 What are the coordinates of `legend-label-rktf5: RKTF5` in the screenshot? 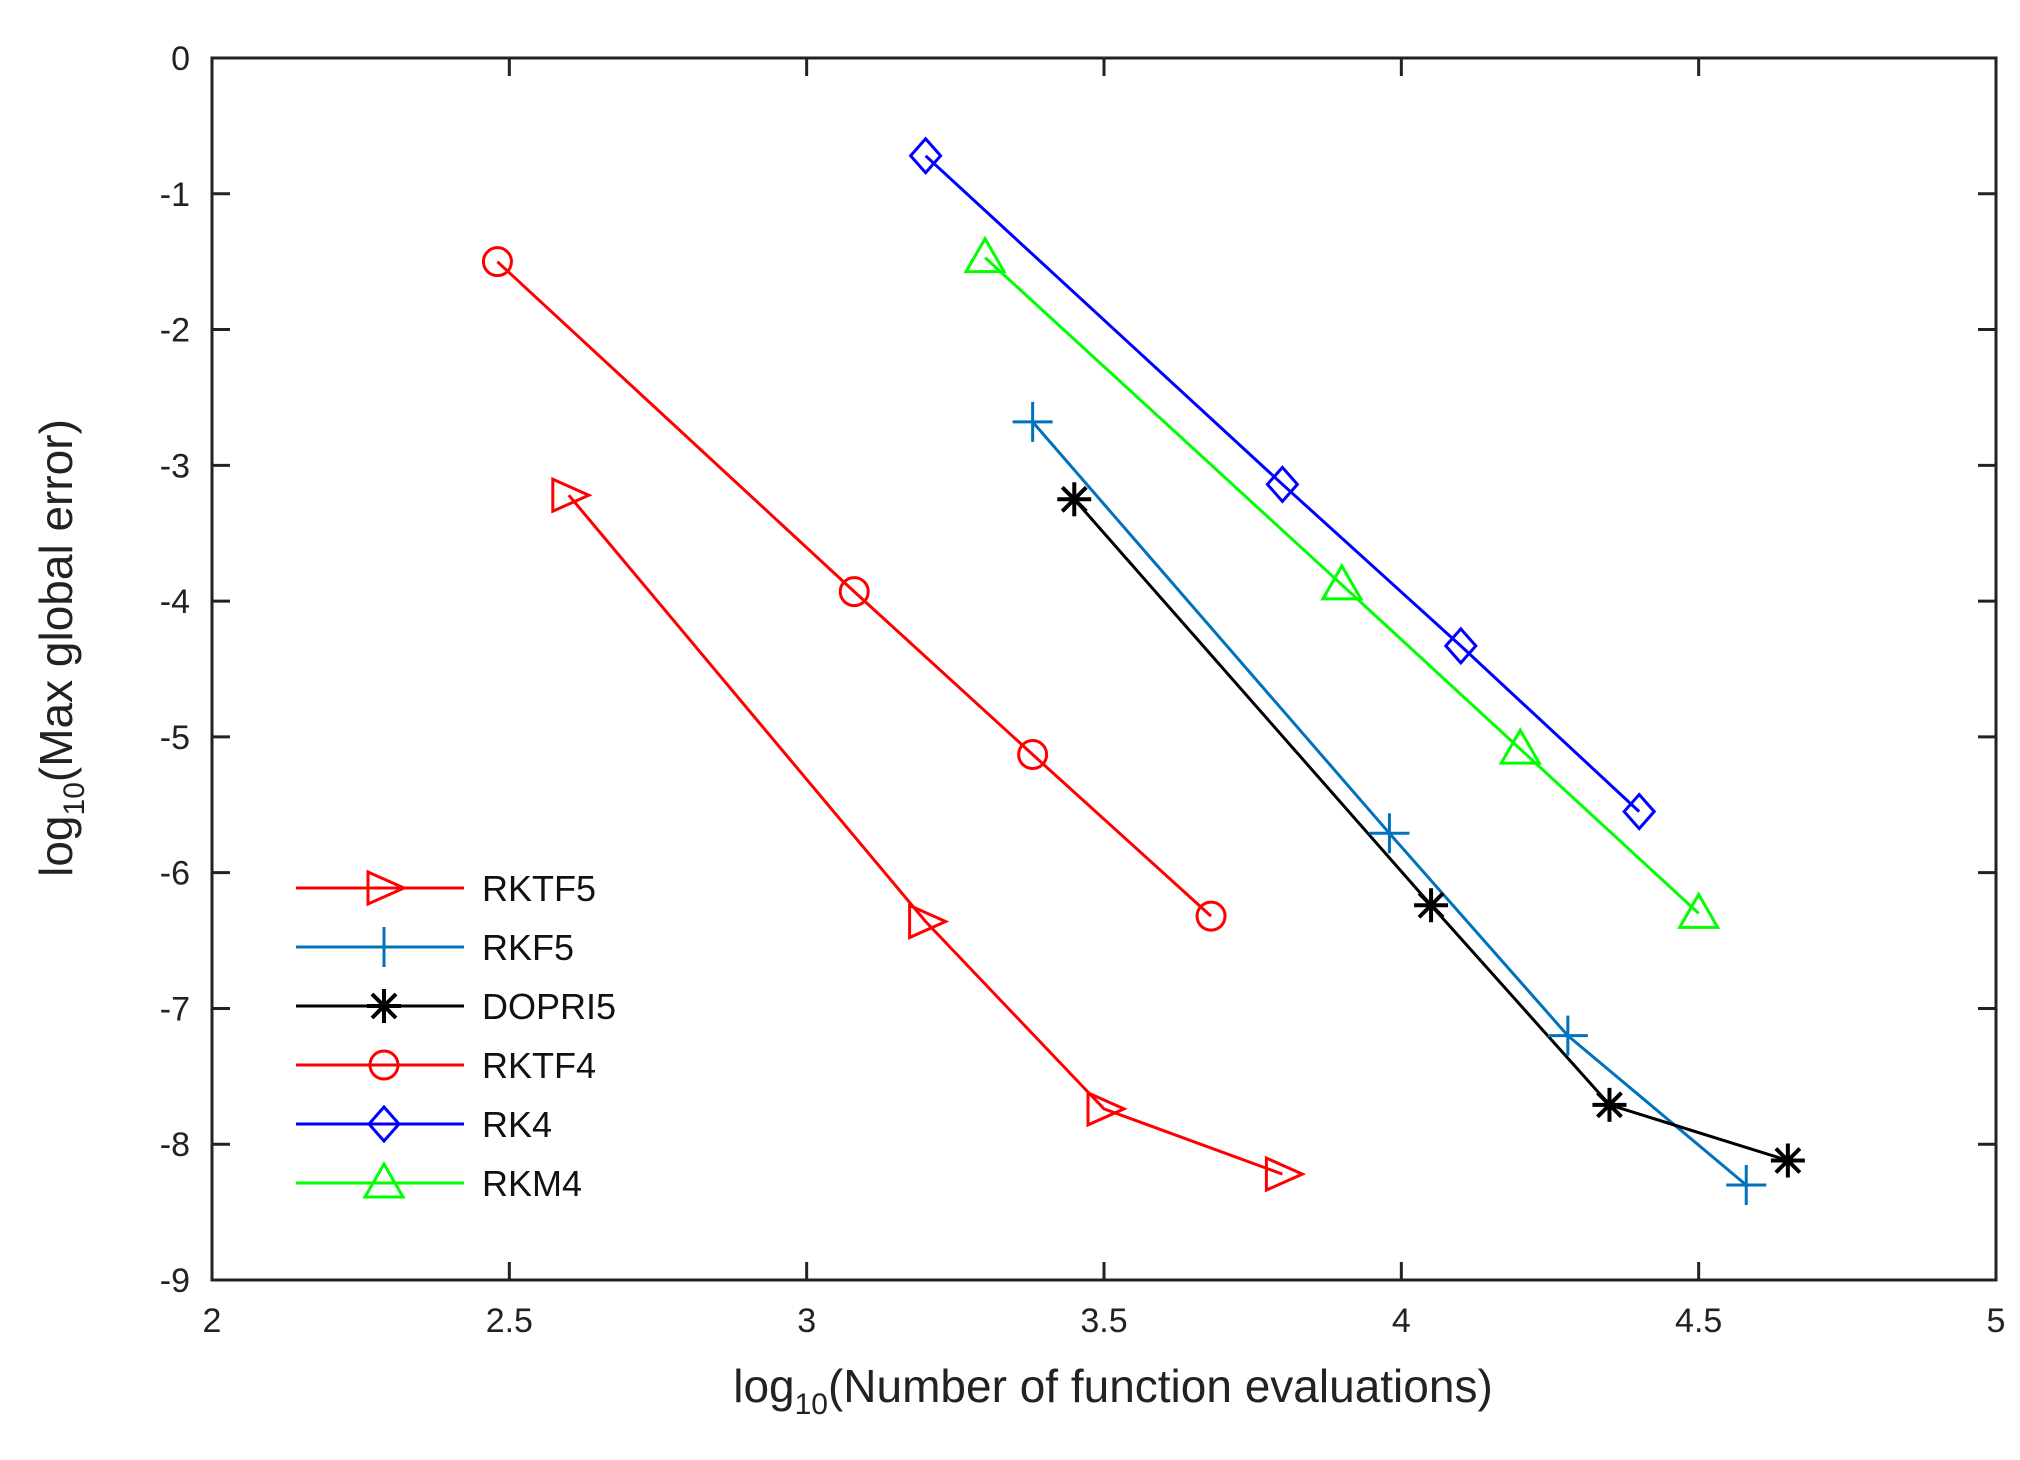 It's located at (539, 888).